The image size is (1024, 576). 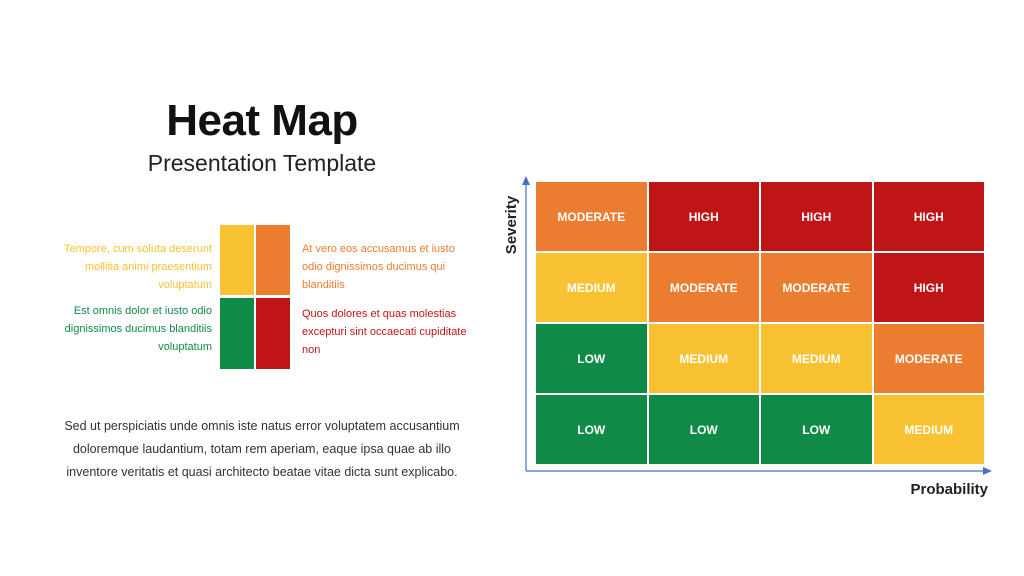 What do you see at coordinates (262, 163) in the screenshot?
I see `slide-subtitle: Presentation Template` at bounding box center [262, 163].